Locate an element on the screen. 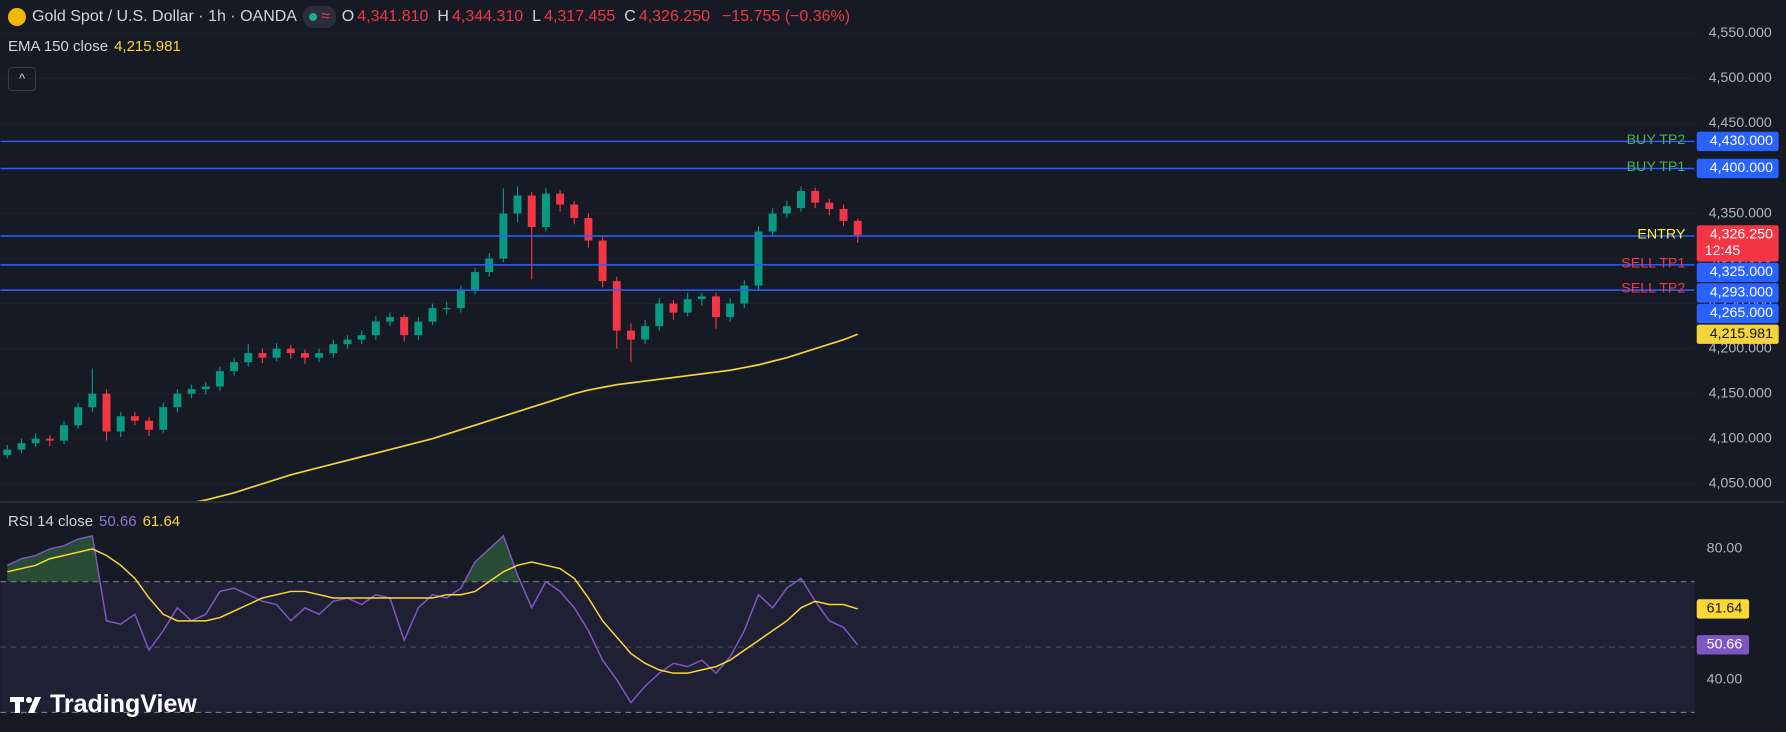 The width and height of the screenshot is (1786, 732). y-tick-label: 4,100.000 is located at coordinates (1740, 439).